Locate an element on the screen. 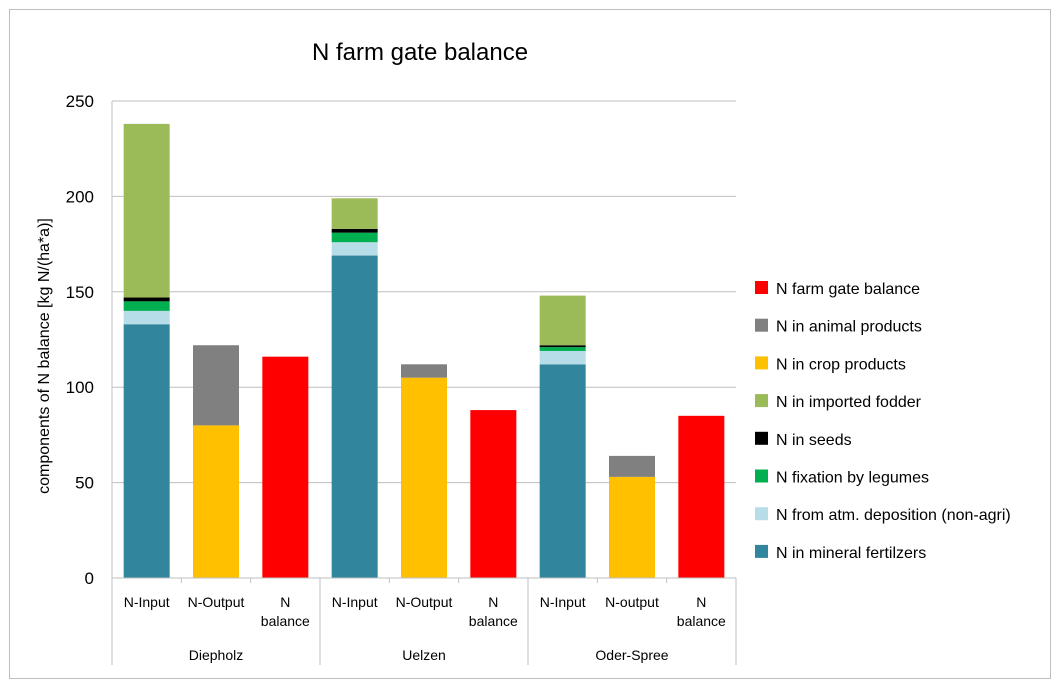  group-label: Uelzen is located at coordinates (424, 655).